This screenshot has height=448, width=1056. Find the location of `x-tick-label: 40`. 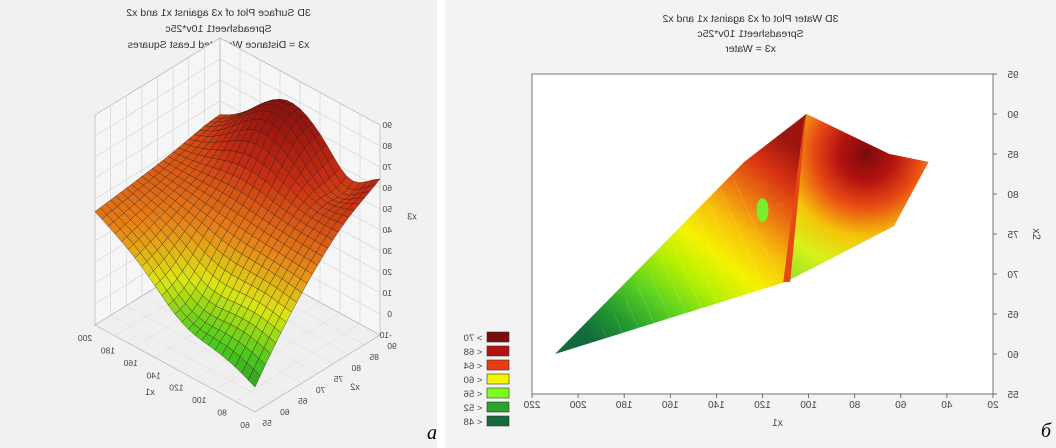

x-tick-label: 40 is located at coordinates (947, 405).